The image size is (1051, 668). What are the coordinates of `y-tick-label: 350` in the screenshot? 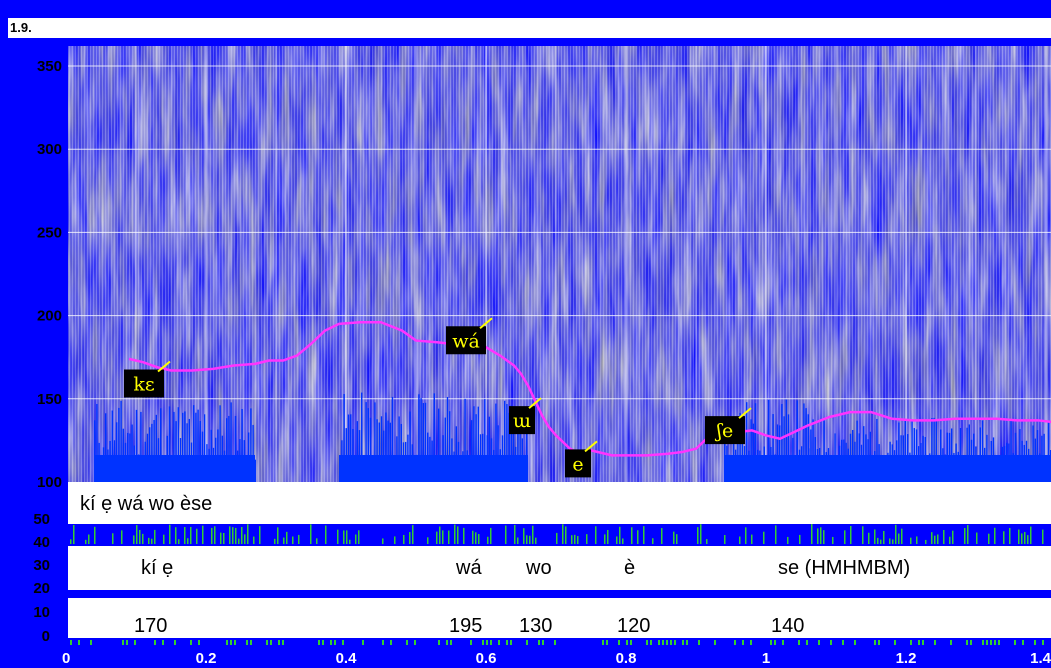 It's located at (49, 66).